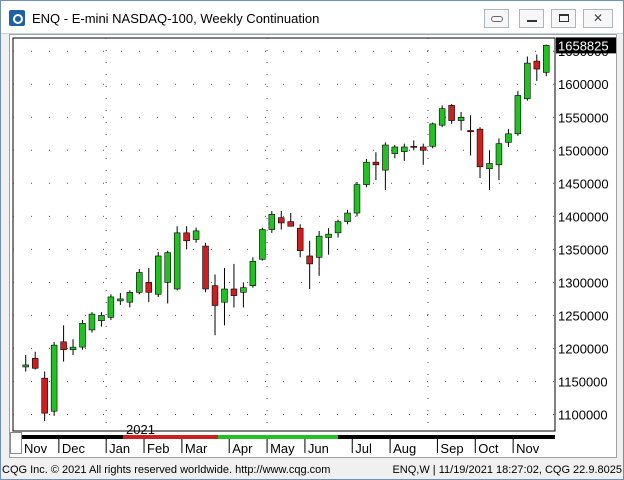  I want to click on minimize-button, so click(531, 18).